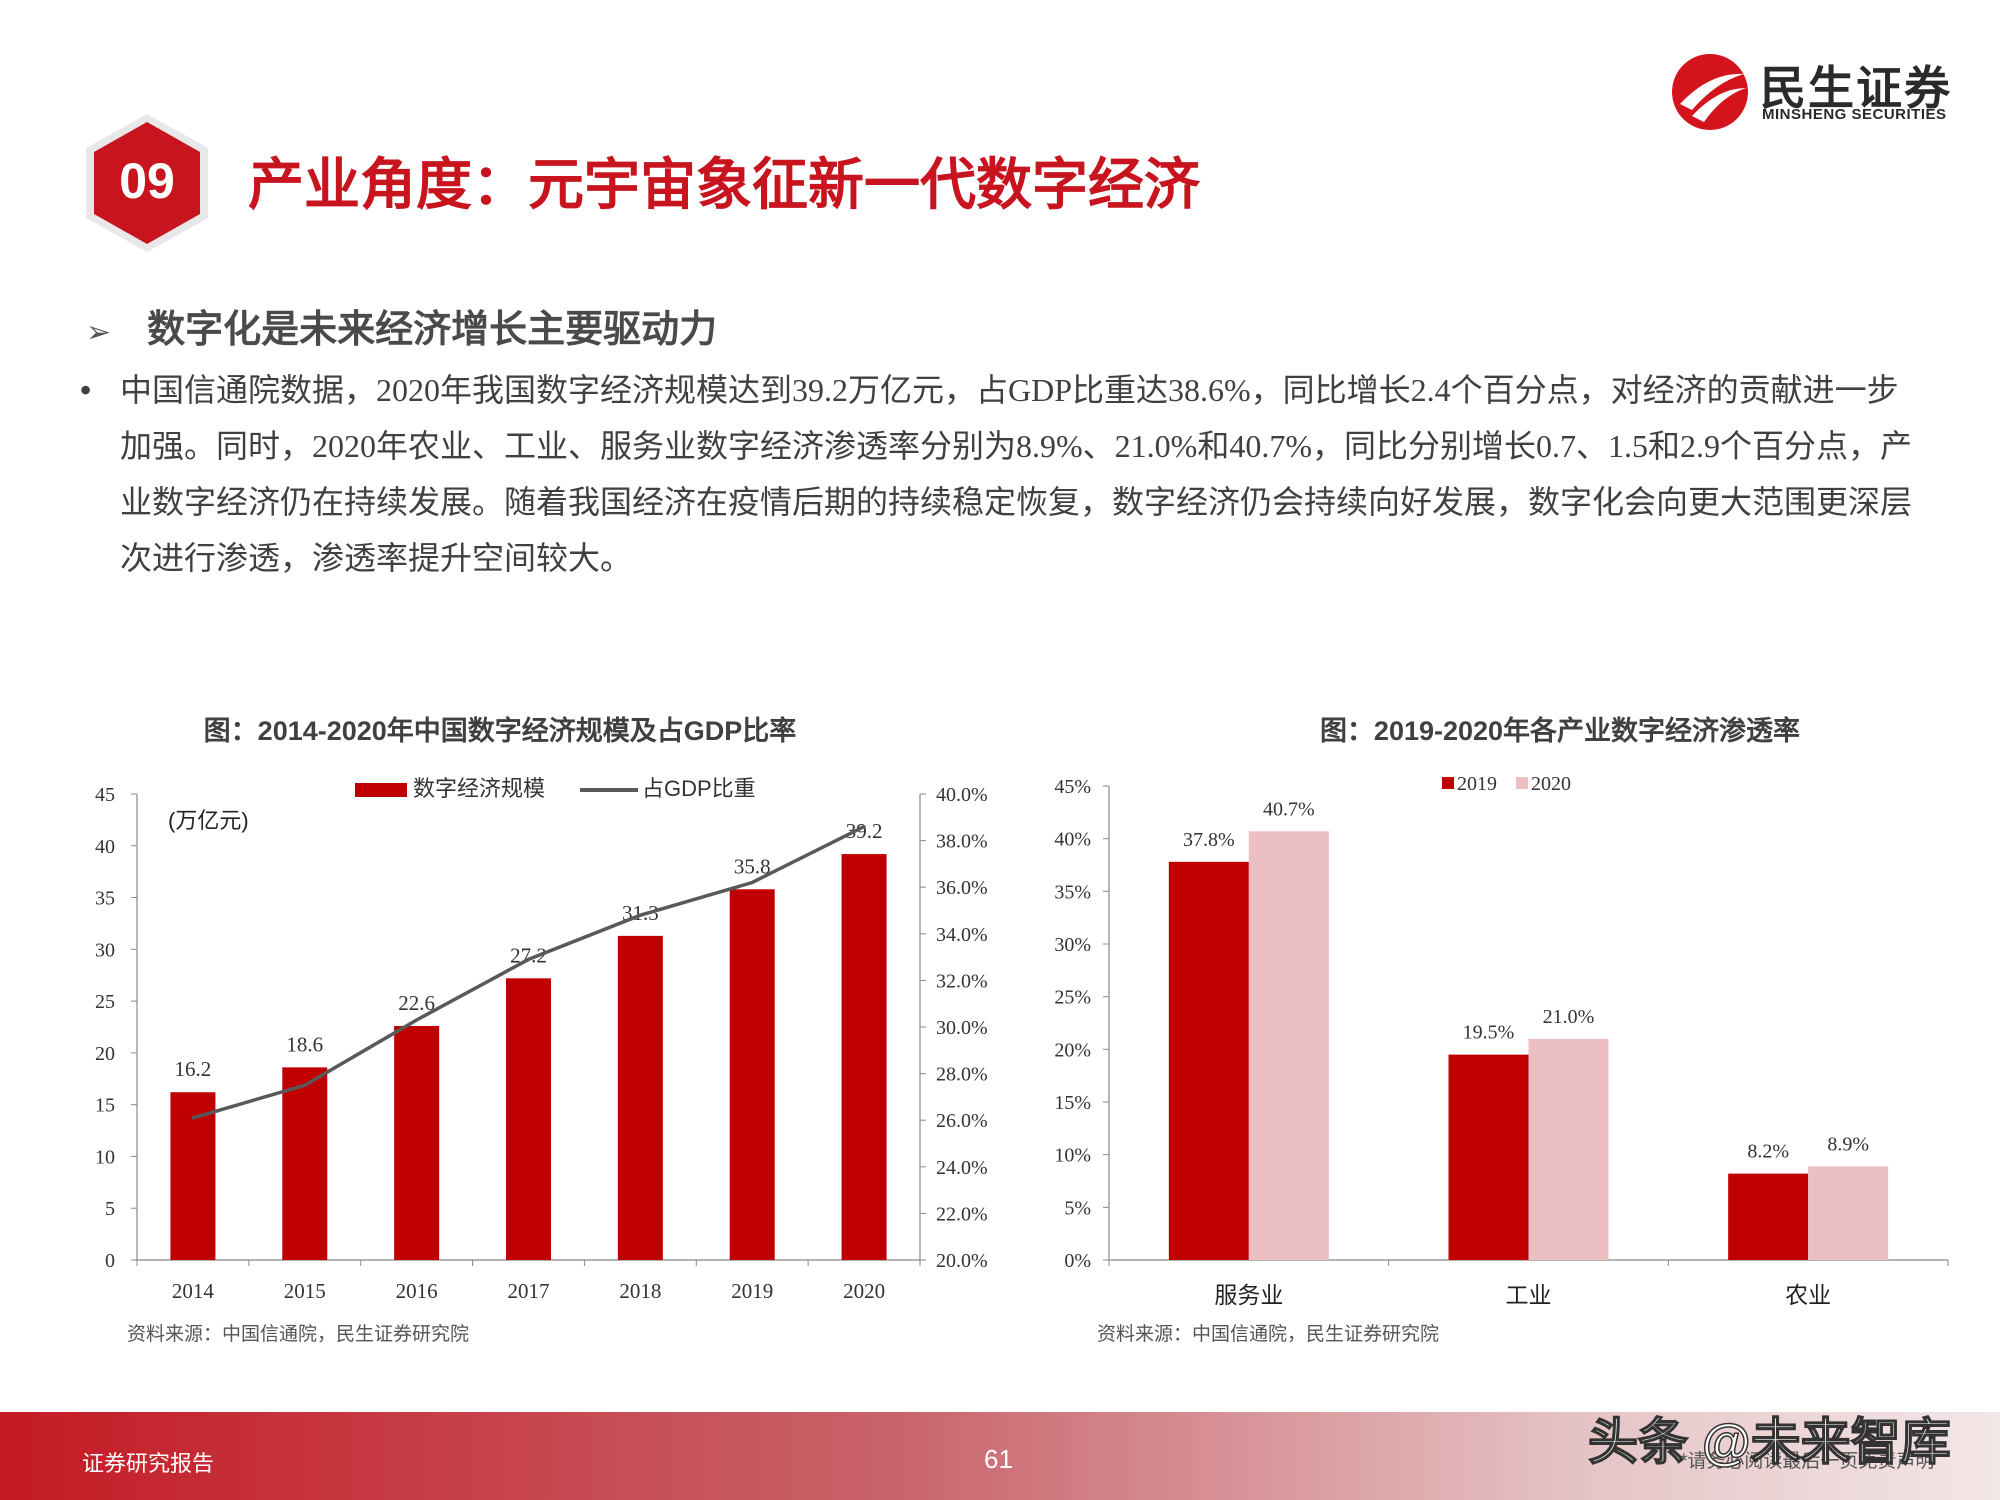 The width and height of the screenshot is (2000, 1500). What do you see at coordinates (1848, 1144) in the screenshot?
I see `bar-data-label: 8.9%` at bounding box center [1848, 1144].